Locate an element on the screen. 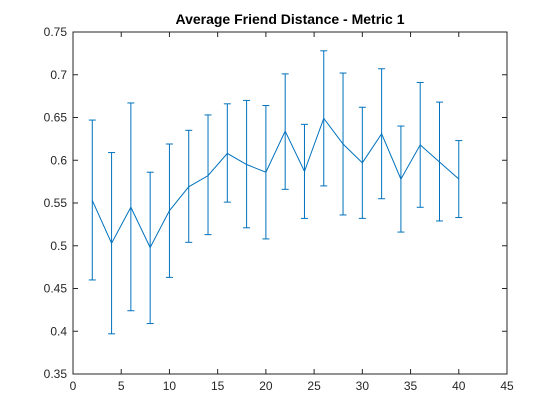 This screenshot has height=420, width=560. x-tick-label: 45 is located at coordinates (507, 386).